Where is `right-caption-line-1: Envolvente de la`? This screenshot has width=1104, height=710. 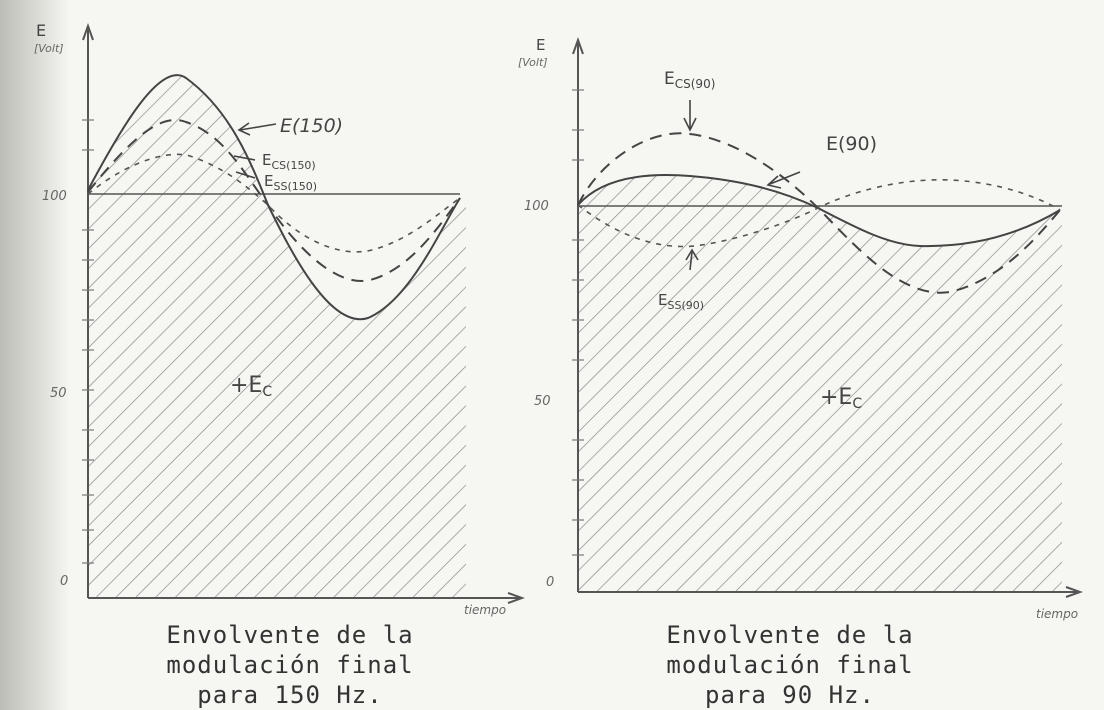 right-caption-line-1: Envolvente de la is located at coordinates (790, 635).